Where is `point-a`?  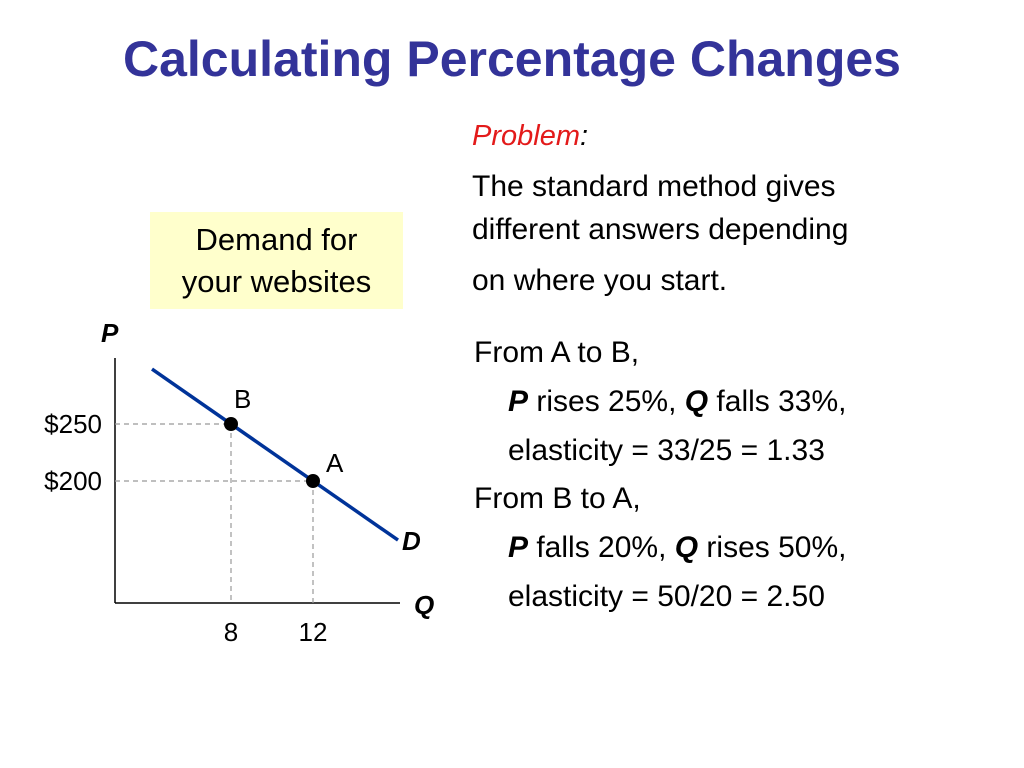 point-a is located at coordinates (313, 481).